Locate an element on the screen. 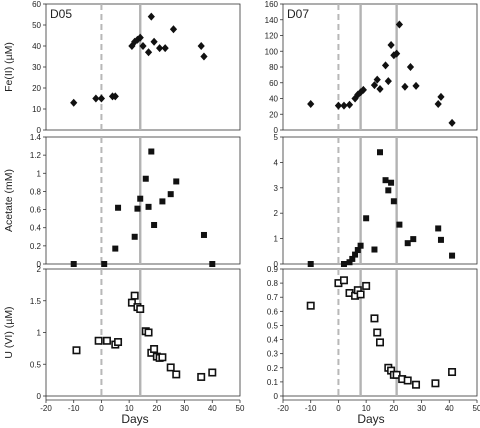  x-tick-label: 10 is located at coordinates (129, 408).